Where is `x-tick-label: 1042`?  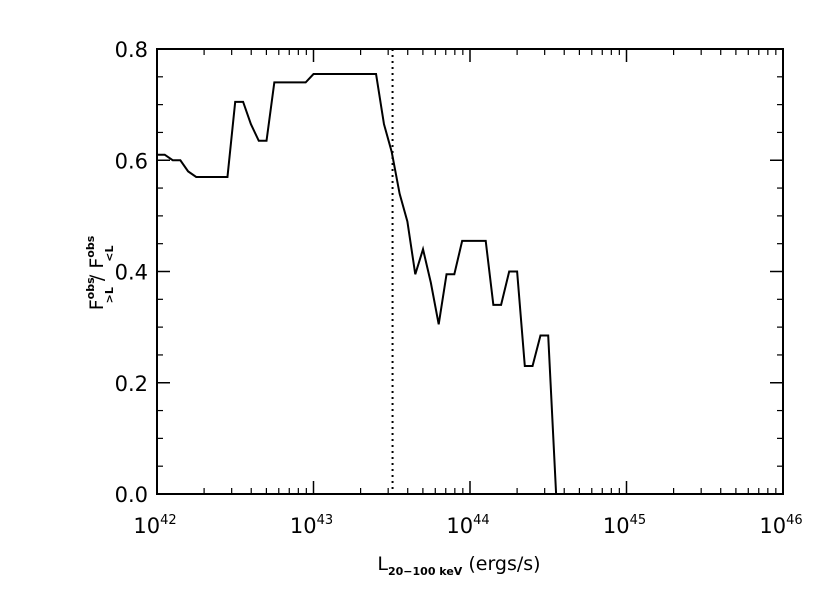
x-tick-label: 1042 is located at coordinates (154, 525).